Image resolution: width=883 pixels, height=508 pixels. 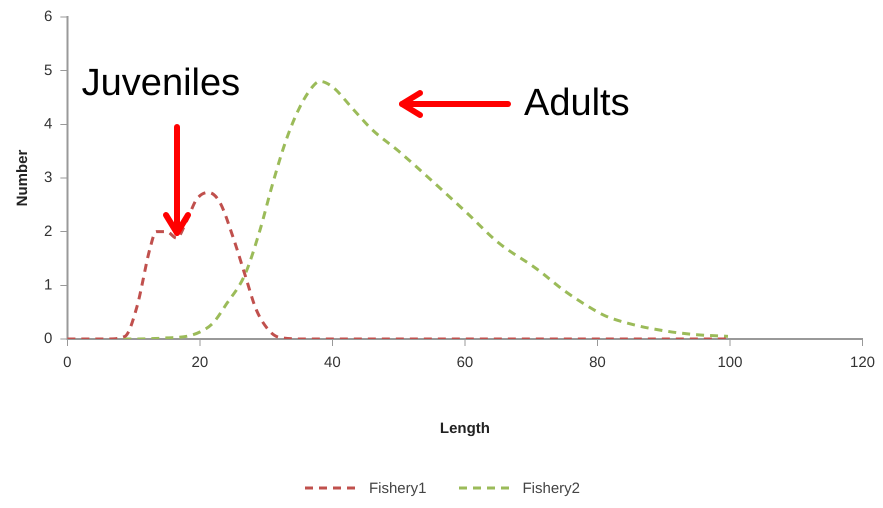 I want to click on annotation: Adults, so click(x=577, y=103).